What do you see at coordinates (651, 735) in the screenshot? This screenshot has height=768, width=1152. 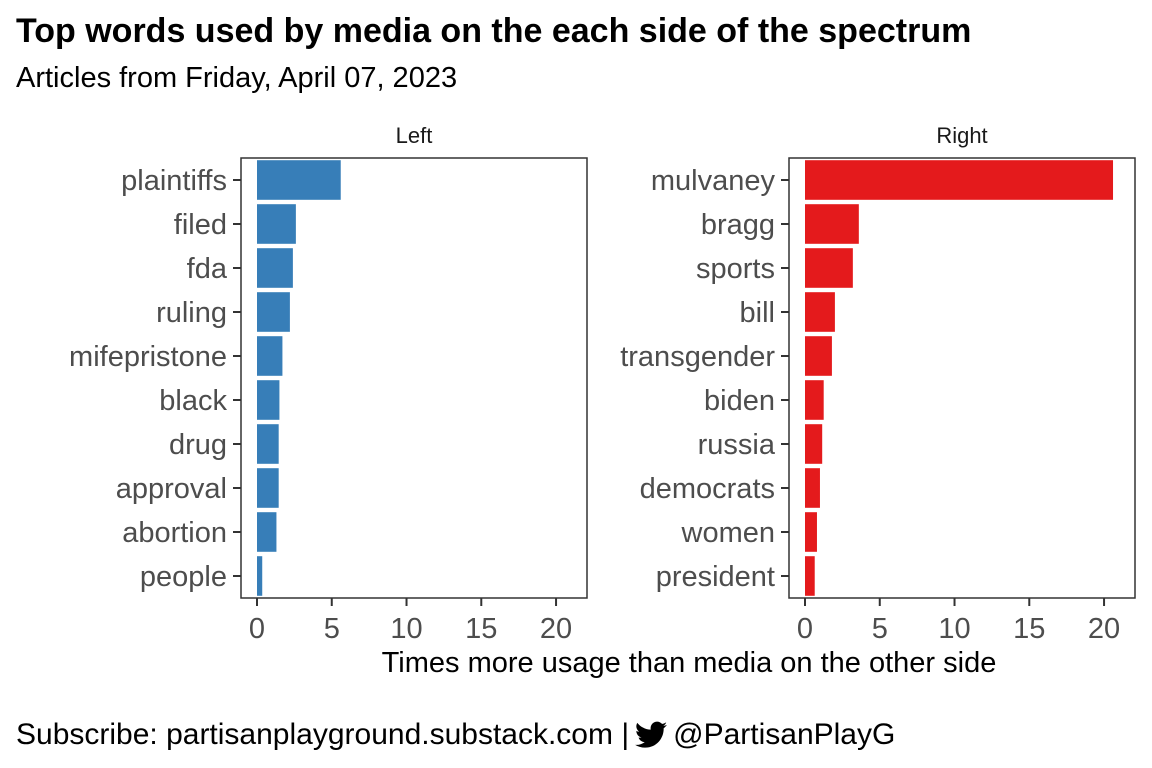 I see `twitter-bird-icon` at bounding box center [651, 735].